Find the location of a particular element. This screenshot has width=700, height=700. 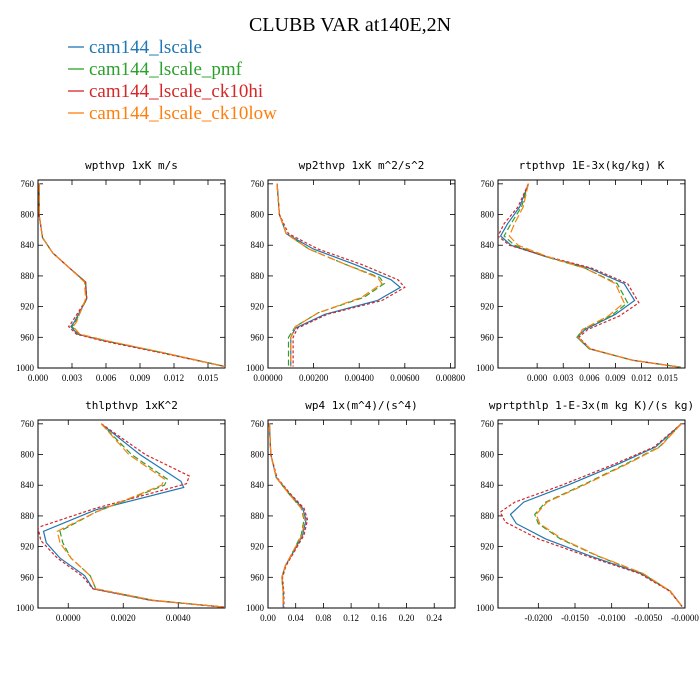

x-tick-label: 0.08 is located at coordinates (324, 618).